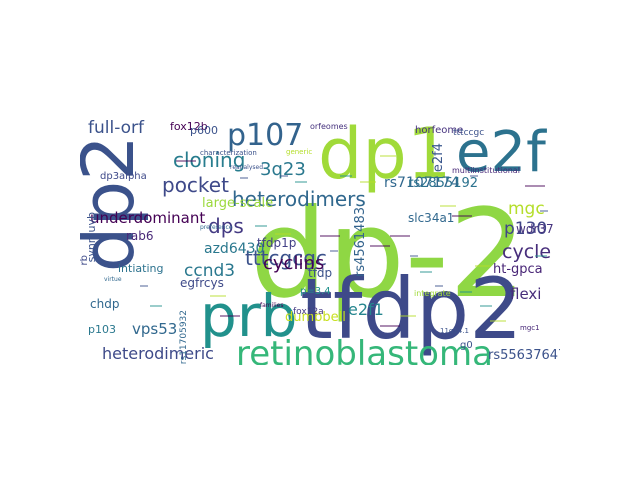 The height and width of the screenshot is (480, 640). Describe the element at coordinates (320, 273) in the screenshot. I see `word-cloud-word: tfdp` at that location.